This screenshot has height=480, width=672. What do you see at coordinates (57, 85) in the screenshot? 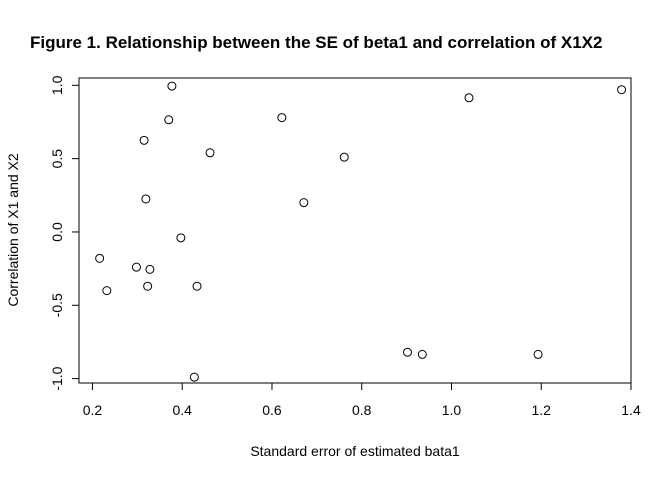
I see `y-tick-label: 1.0` at bounding box center [57, 85].